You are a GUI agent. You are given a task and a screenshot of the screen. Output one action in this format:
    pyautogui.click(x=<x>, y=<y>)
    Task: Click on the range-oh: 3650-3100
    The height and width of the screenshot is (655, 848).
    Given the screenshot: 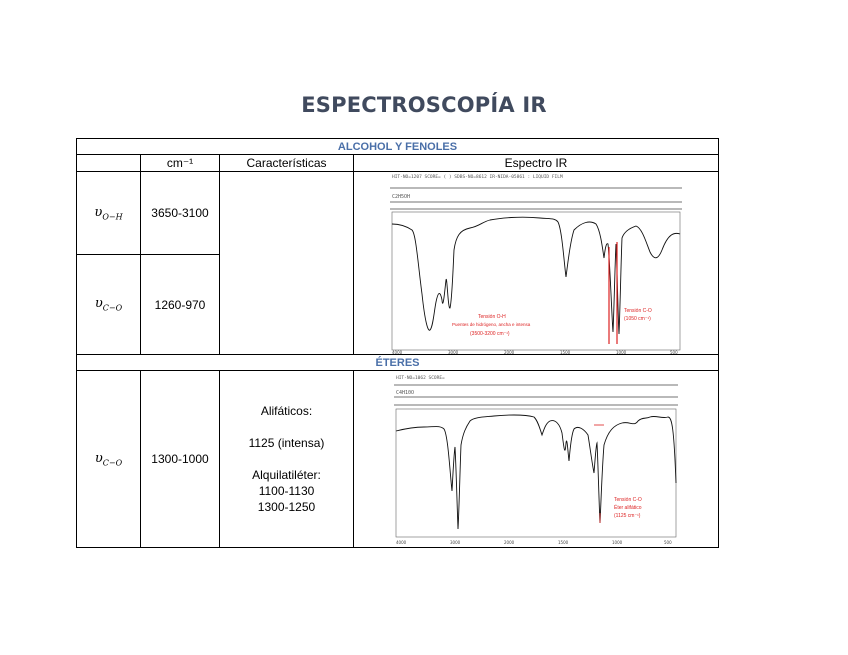 What is the action you would take?
    pyautogui.click(x=180, y=213)
    